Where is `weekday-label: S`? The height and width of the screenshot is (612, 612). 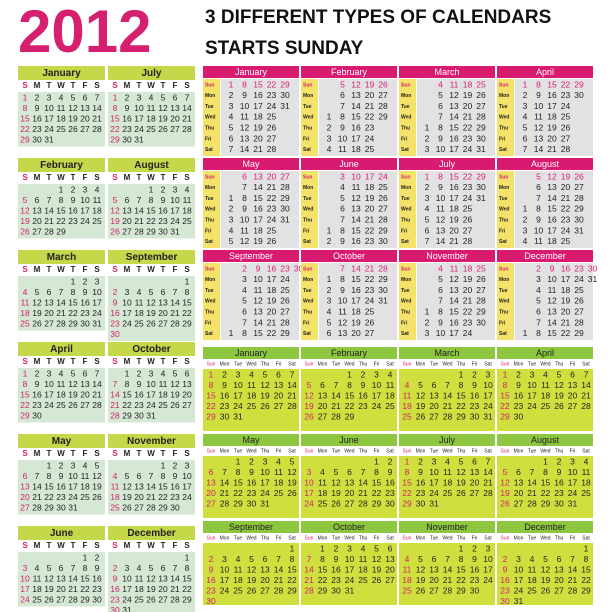 weekday-label: S is located at coordinates (25, 361).